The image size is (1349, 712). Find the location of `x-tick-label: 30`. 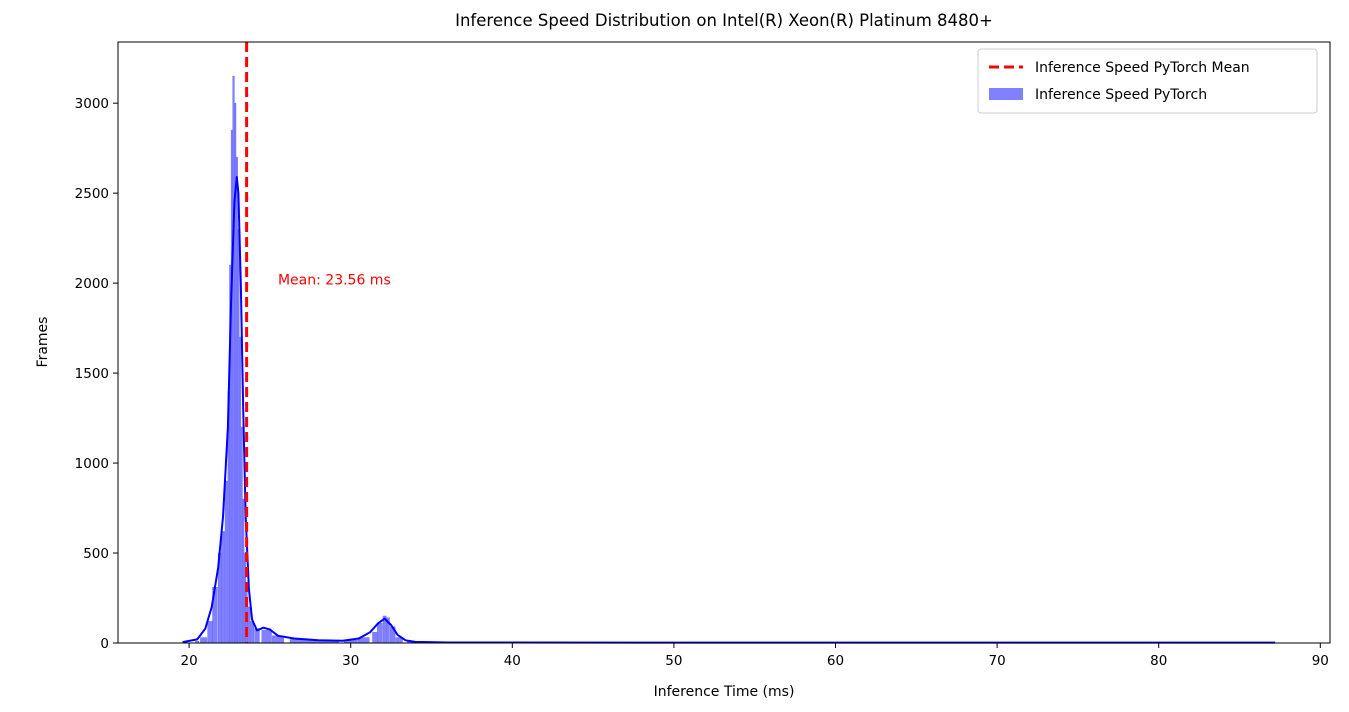

x-tick-label: 30 is located at coordinates (350, 661).